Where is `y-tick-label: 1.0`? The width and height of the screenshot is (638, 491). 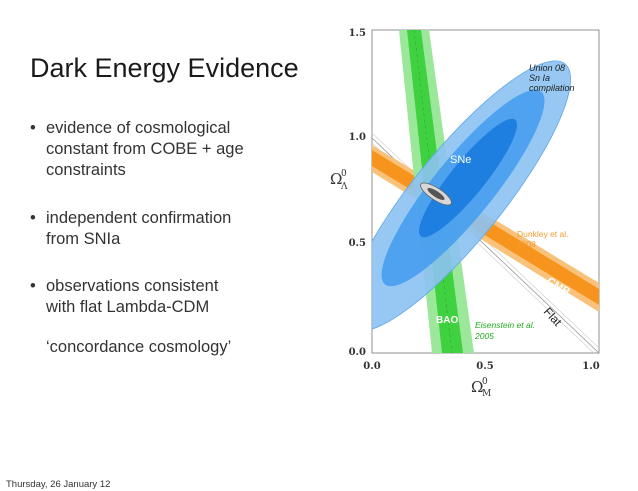
y-tick-label: 1.0 is located at coordinates (357, 137).